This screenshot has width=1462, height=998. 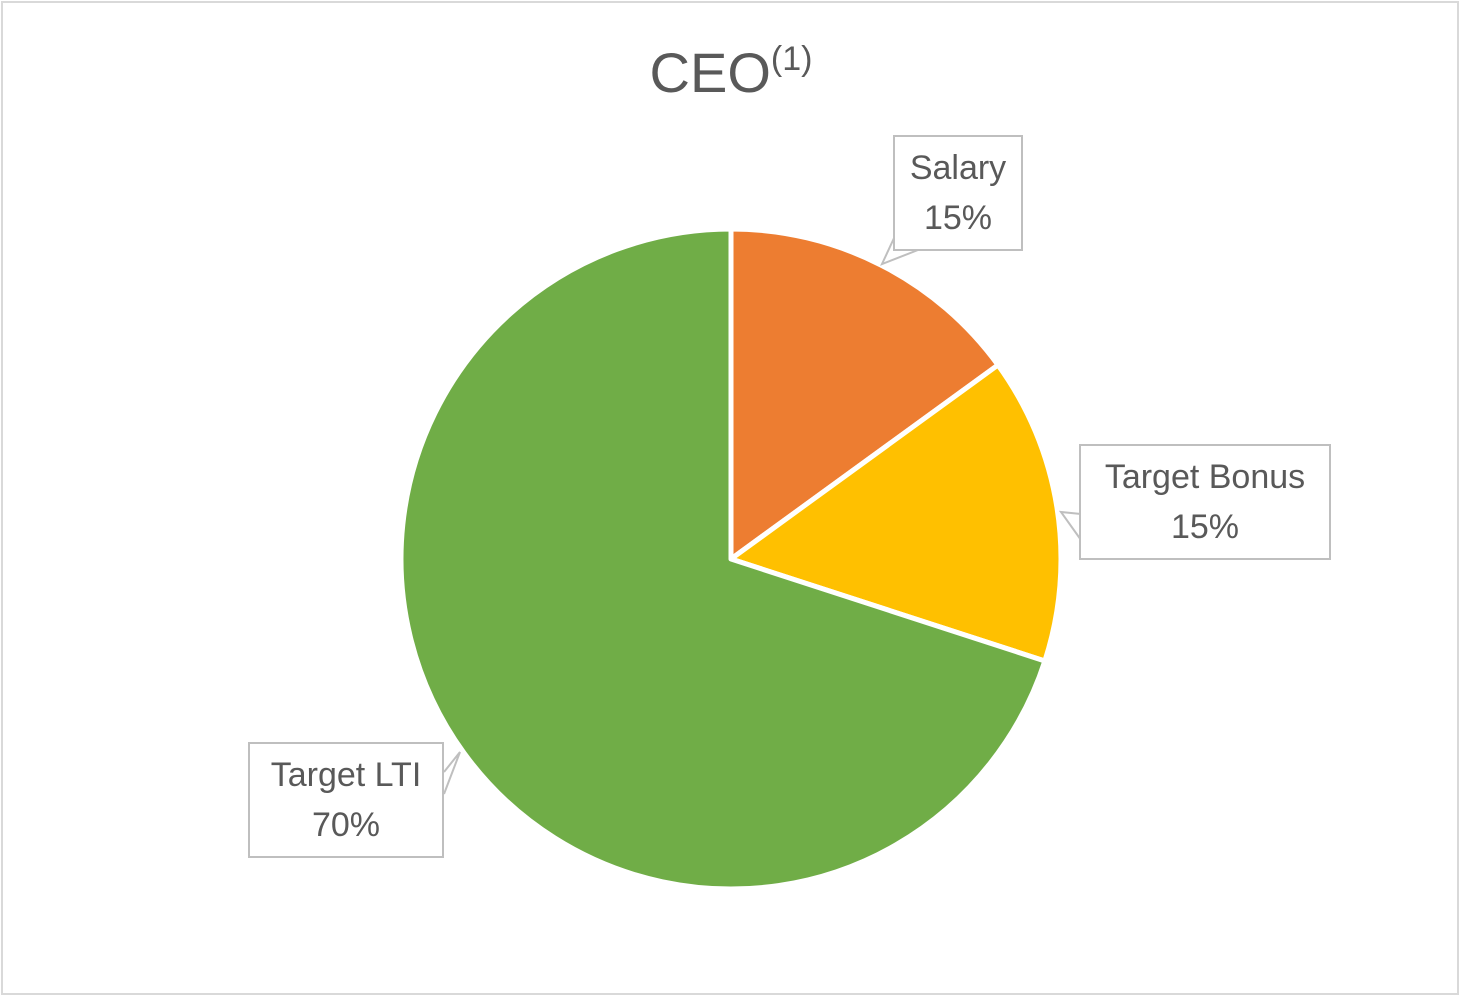 I want to click on callout-target-lti: Target LTI 70%, so click(x=346, y=800).